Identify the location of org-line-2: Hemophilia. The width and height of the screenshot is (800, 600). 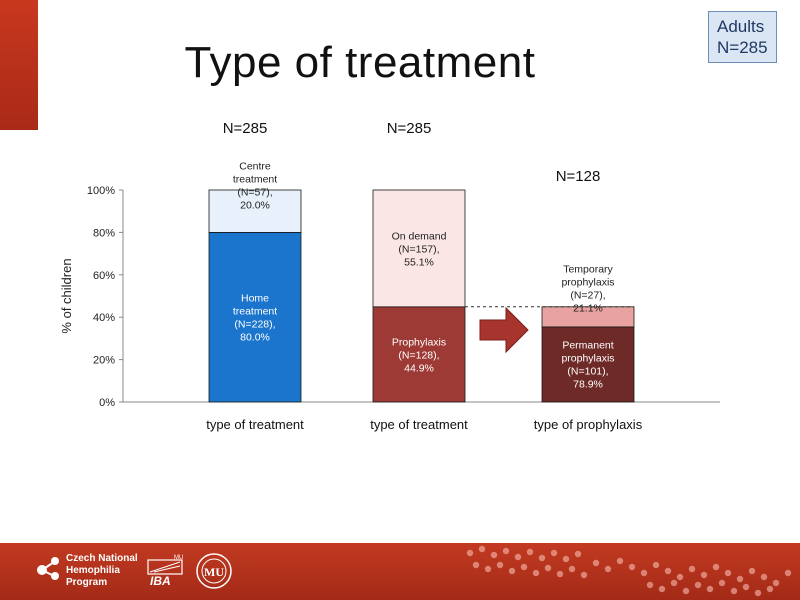
(93, 570).